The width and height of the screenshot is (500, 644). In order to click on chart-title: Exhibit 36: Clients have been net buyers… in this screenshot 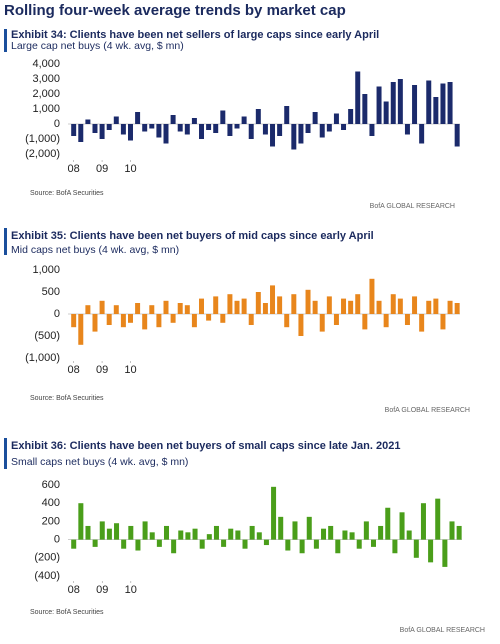, I will do `click(205, 446)`.